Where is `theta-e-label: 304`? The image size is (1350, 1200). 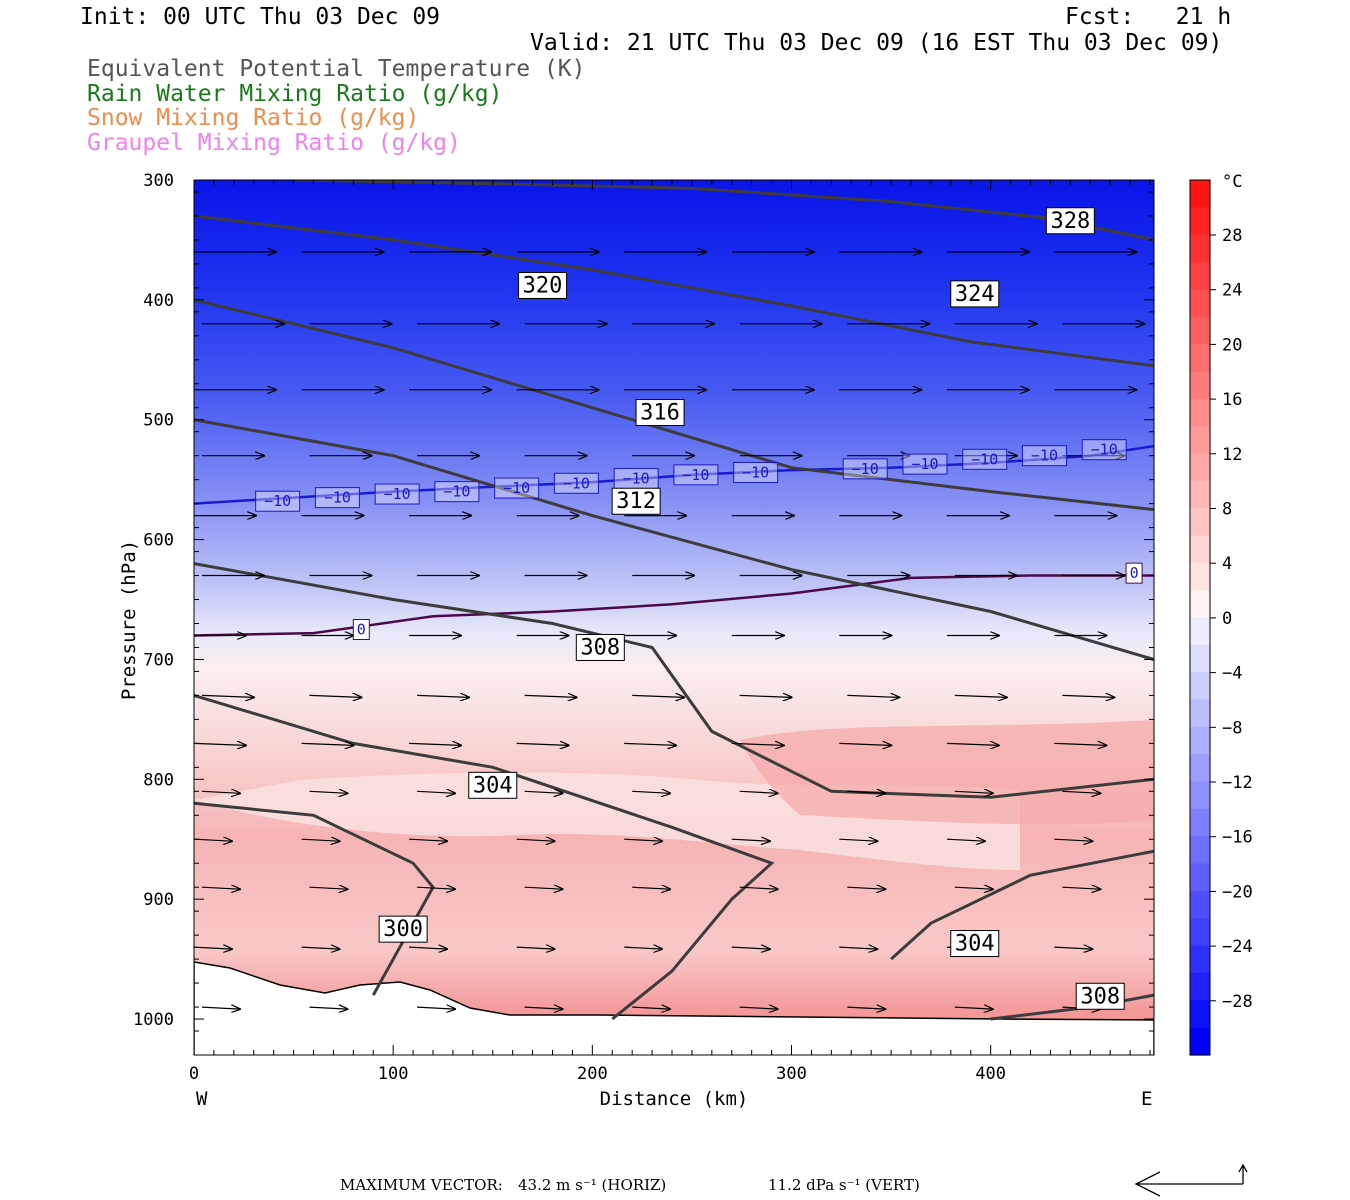
theta-e-label: 304 is located at coordinates (493, 785).